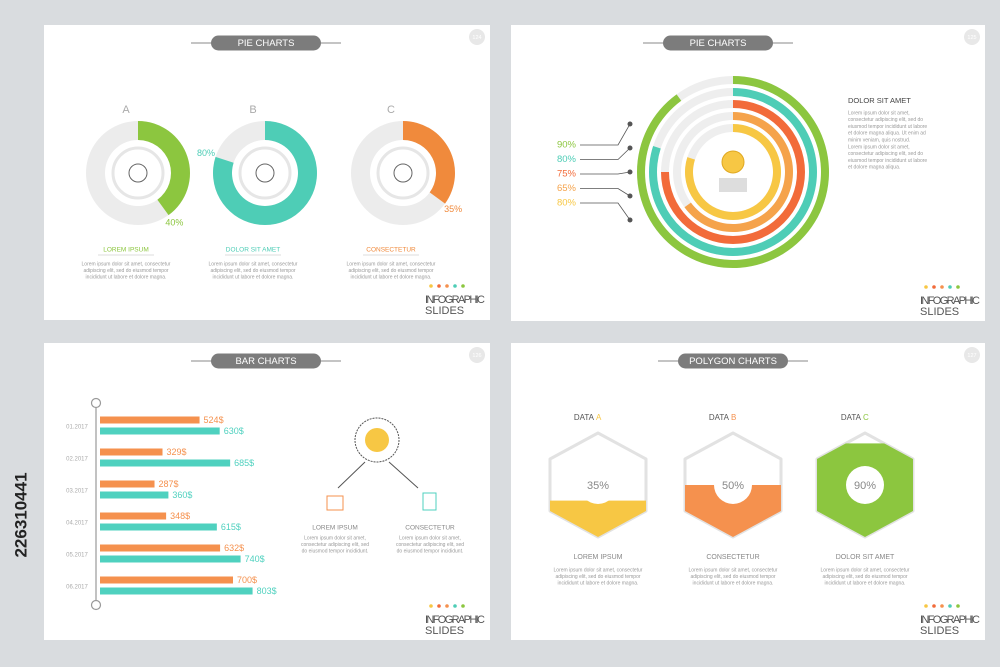 The width and height of the screenshot is (1000, 667). I want to click on body-text: et dolore magna aliqua., so click(874, 168).